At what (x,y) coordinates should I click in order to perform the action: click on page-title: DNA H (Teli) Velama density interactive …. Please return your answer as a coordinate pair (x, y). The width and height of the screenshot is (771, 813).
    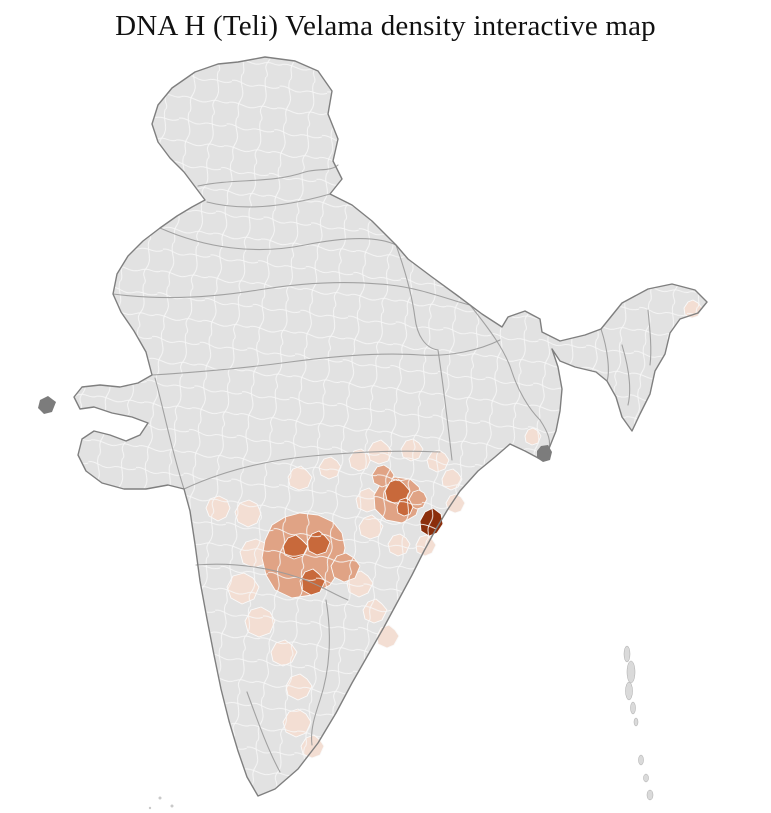
    Looking at the image, I should click on (385, 26).